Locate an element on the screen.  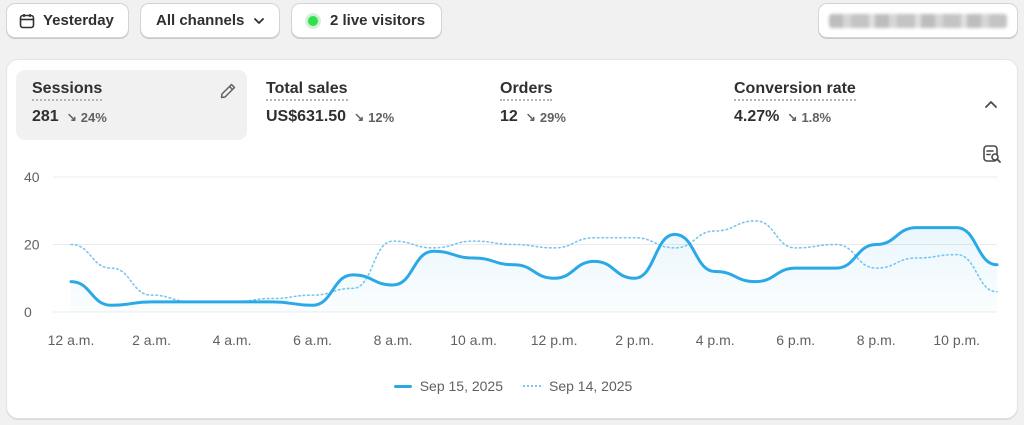
x-tick-label: 12 a.m. is located at coordinates (71, 340).